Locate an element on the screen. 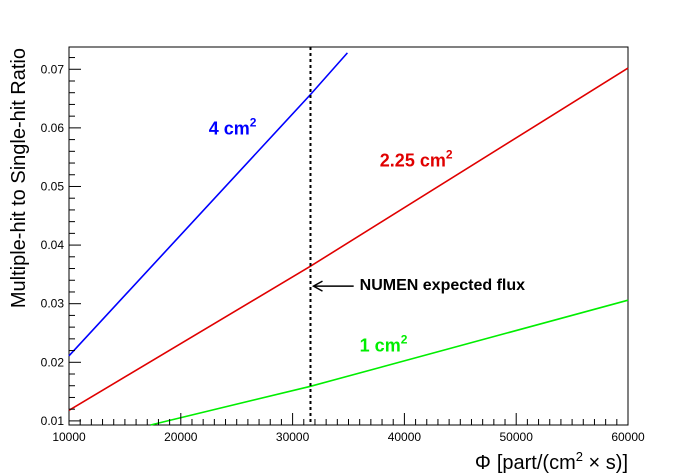 Image resolution: width=698 pixels, height=474 pixels. annotation-label: NUMEN expected flux is located at coordinates (442, 285).